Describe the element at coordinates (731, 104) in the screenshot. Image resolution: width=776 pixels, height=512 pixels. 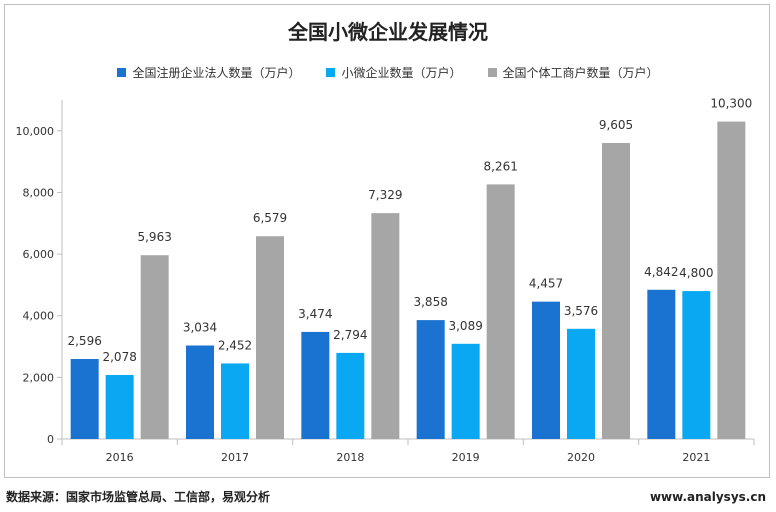
I see `data-label: 10,300` at that location.